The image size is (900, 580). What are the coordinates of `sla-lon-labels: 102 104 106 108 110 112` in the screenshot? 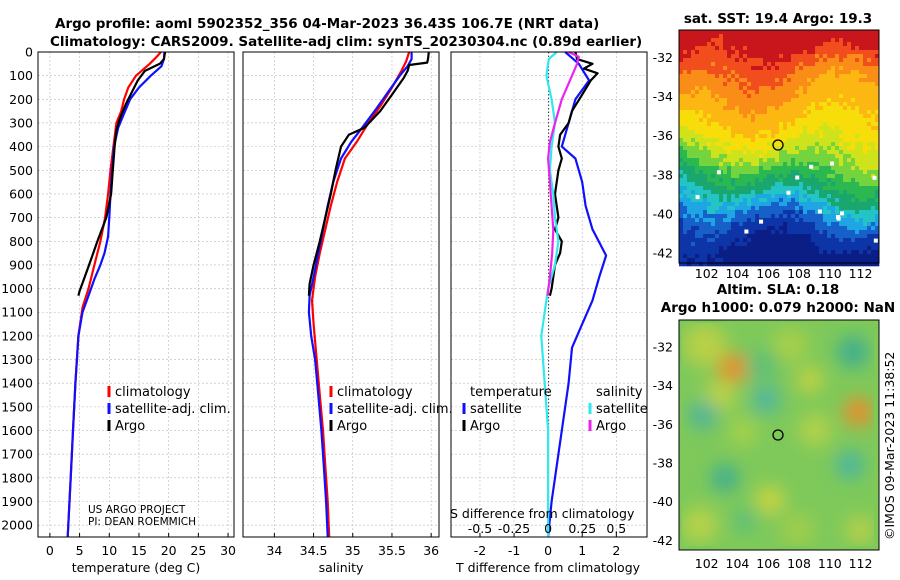 It's located at (784, 563).